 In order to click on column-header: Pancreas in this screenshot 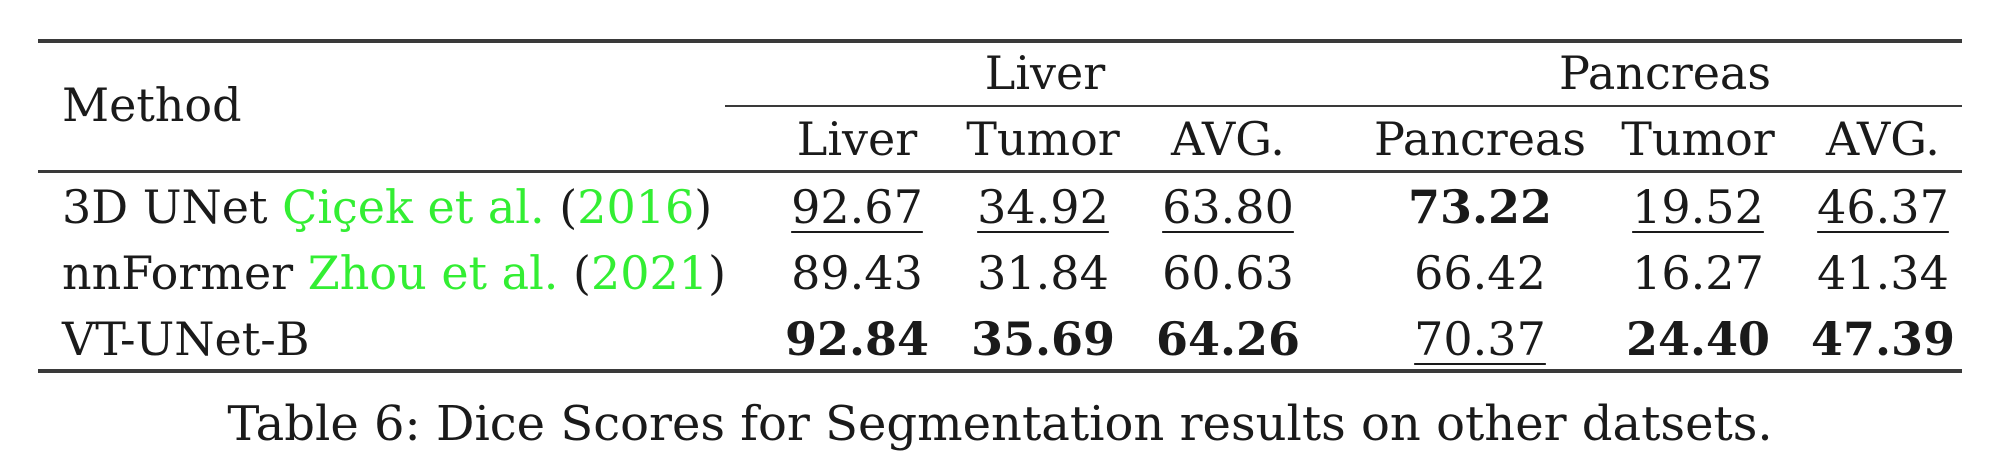, I will do `click(1480, 139)`.